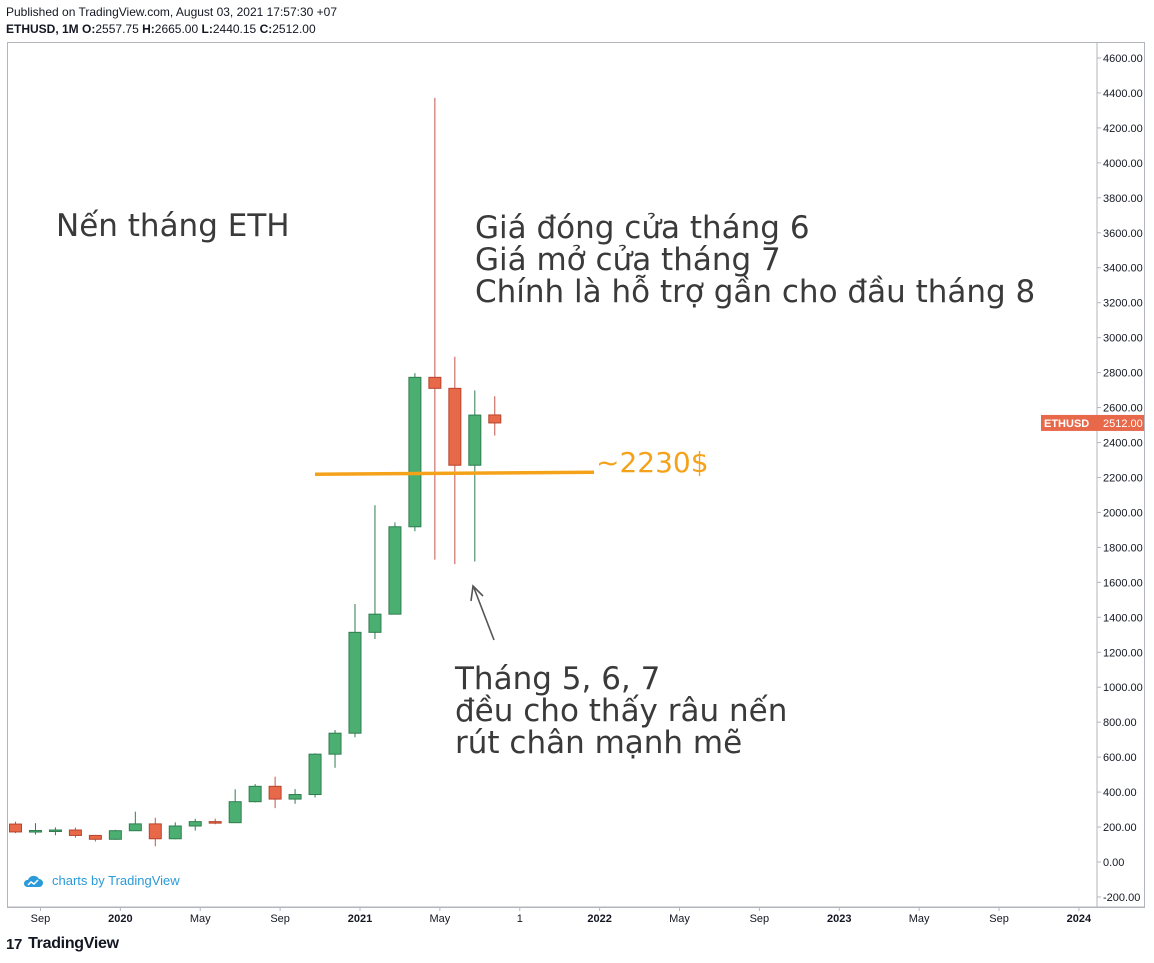 Image resolution: width=1154 pixels, height=963 pixels. Describe the element at coordinates (1113, 863) in the screenshot. I see `price-tick-label: 0.00` at that location.